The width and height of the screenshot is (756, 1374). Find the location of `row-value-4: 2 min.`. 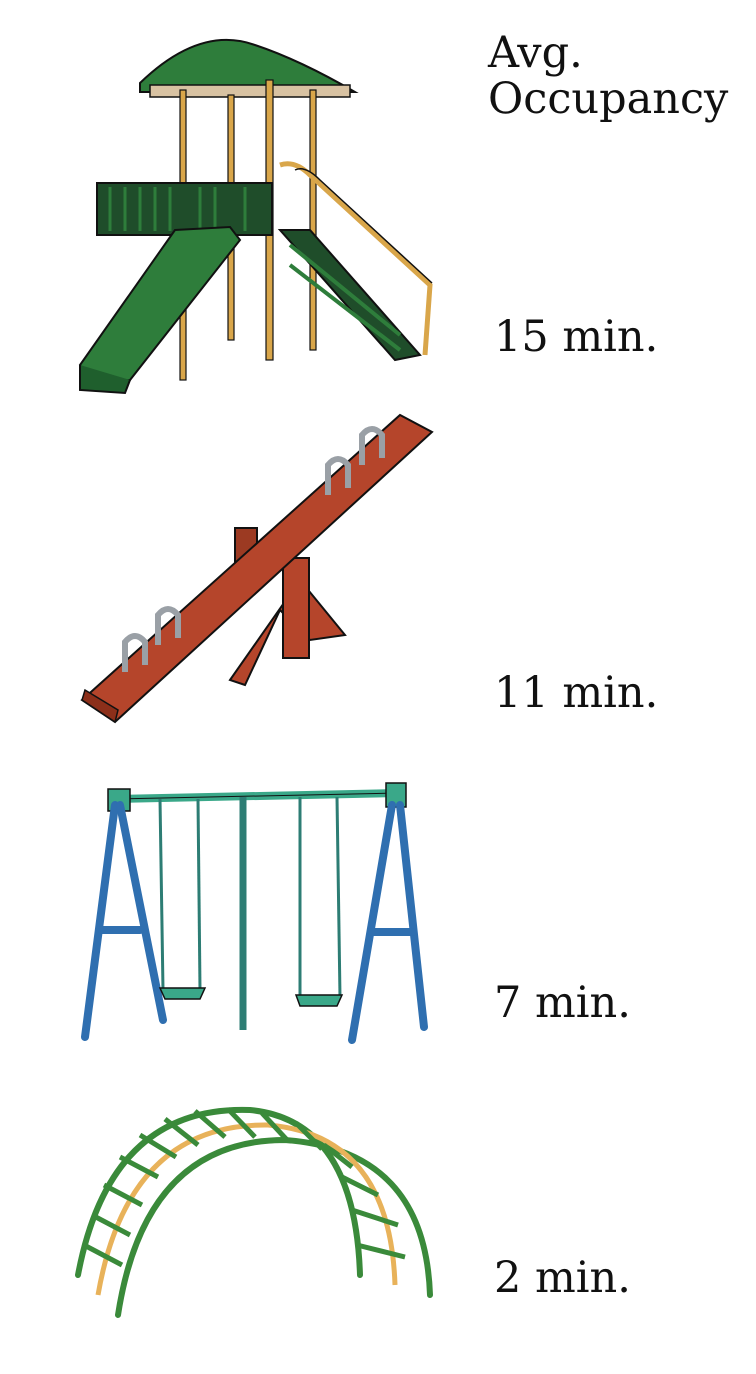

row-value-4: 2 min. is located at coordinates (562, 1278).